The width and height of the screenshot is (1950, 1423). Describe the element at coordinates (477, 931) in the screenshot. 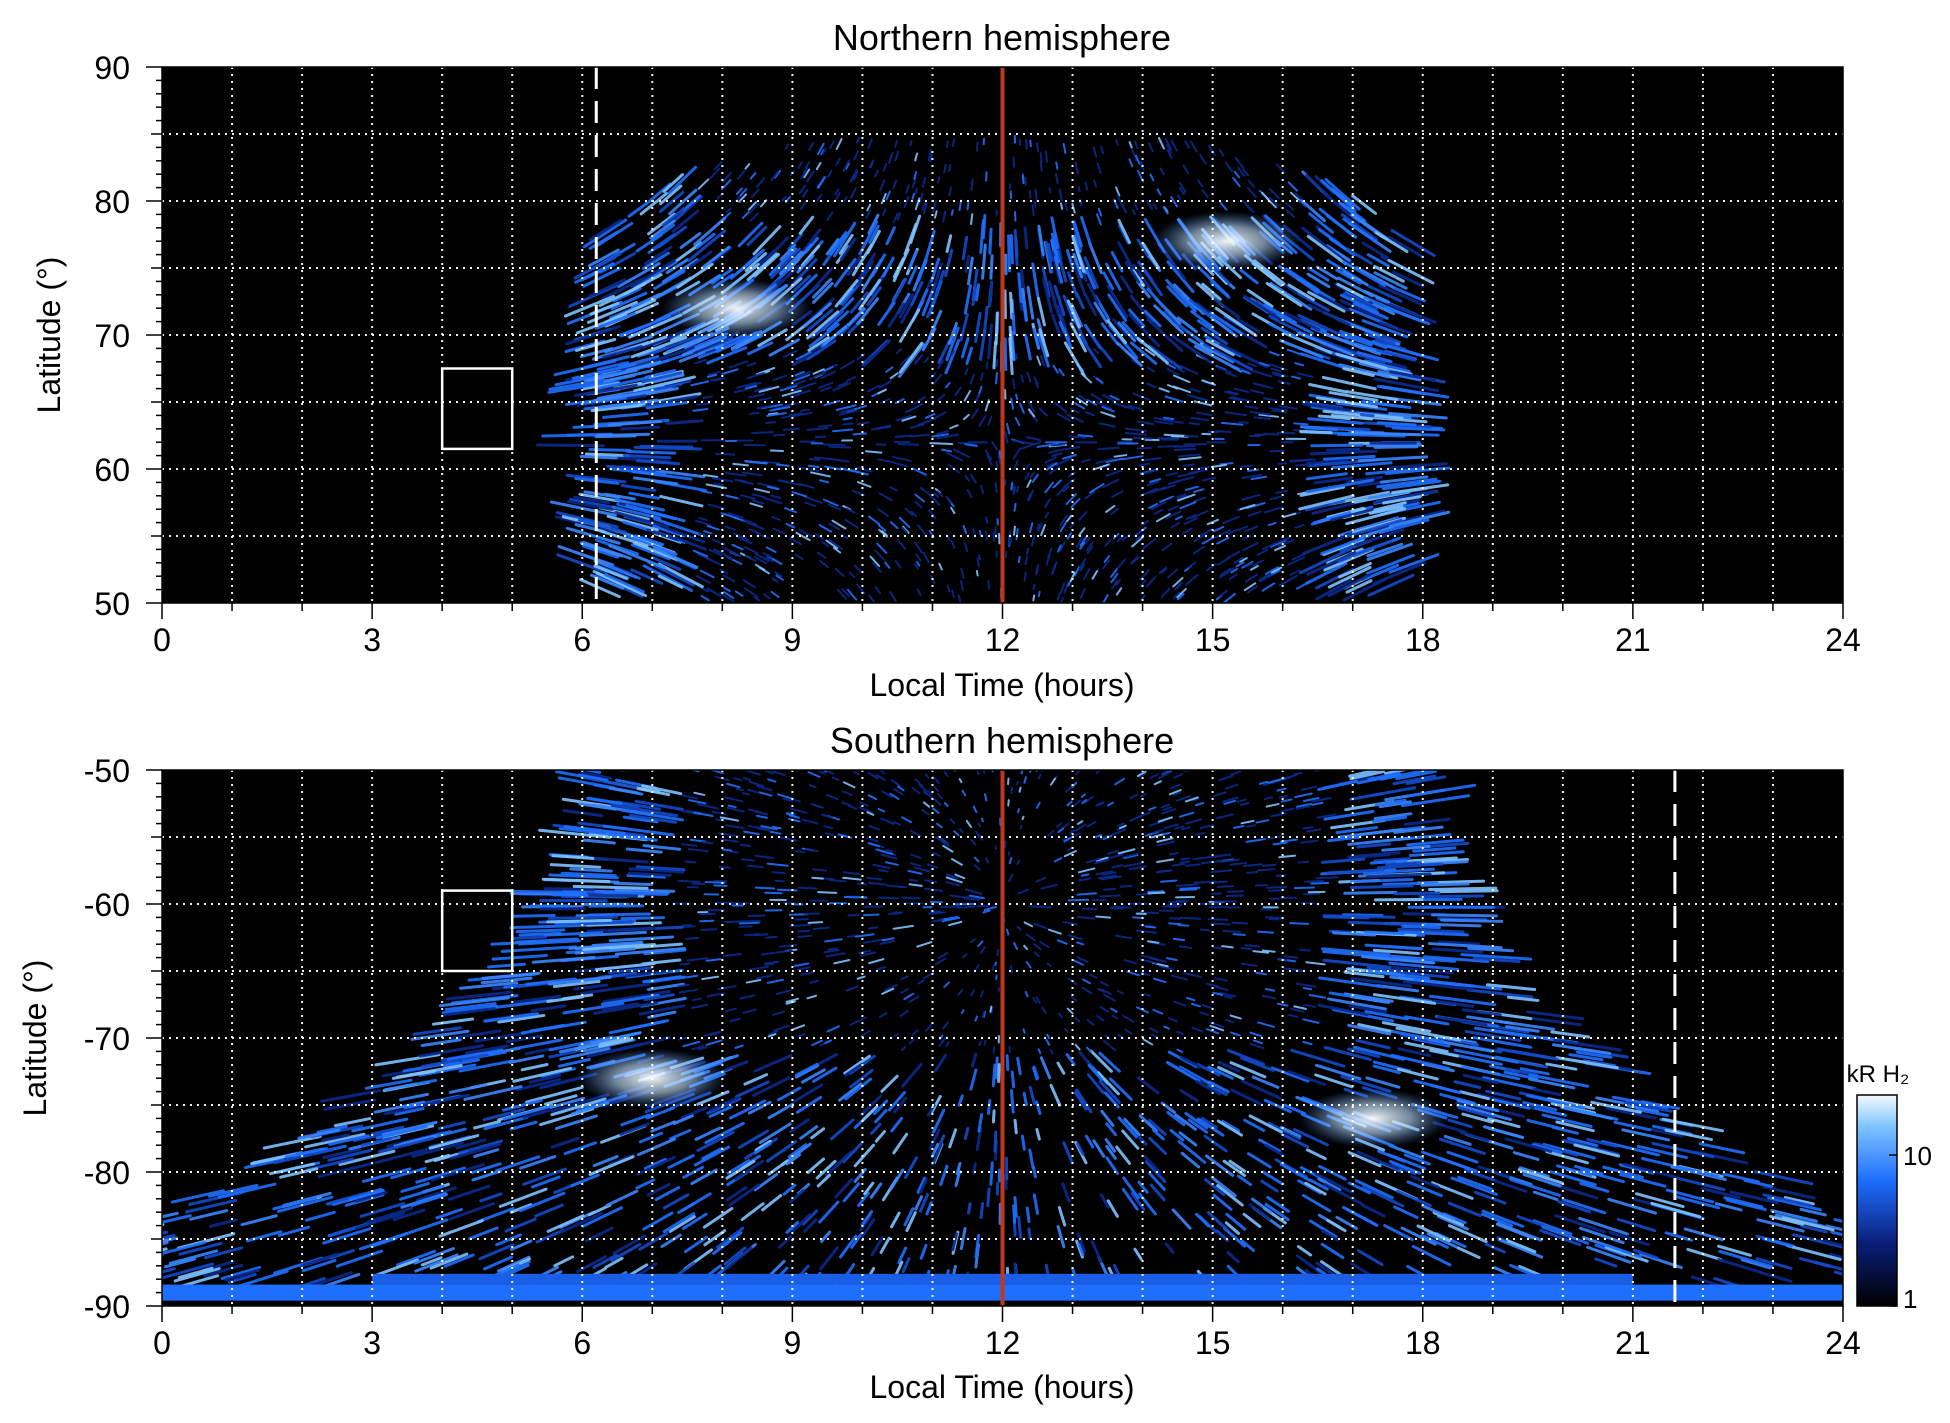

I see `reference-box` at that location.